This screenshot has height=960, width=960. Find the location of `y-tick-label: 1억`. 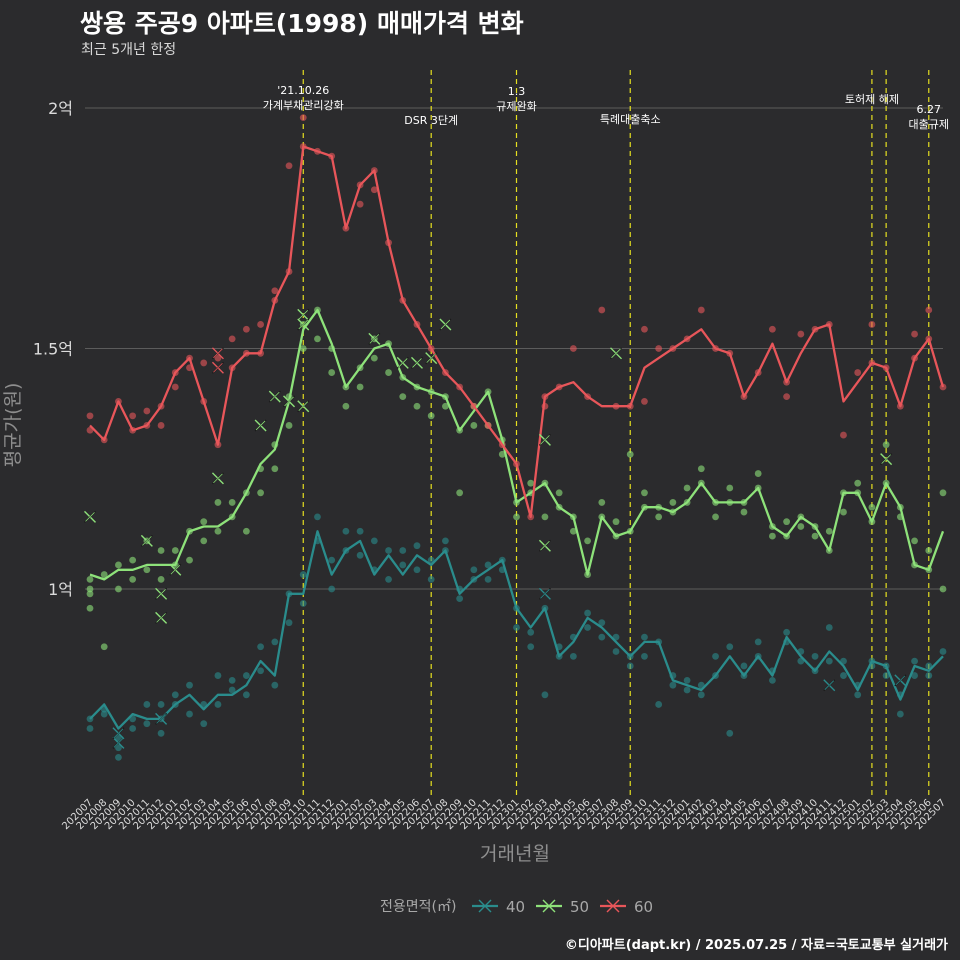

y-tick-label: 1억 is located at coordinates (60, 589).